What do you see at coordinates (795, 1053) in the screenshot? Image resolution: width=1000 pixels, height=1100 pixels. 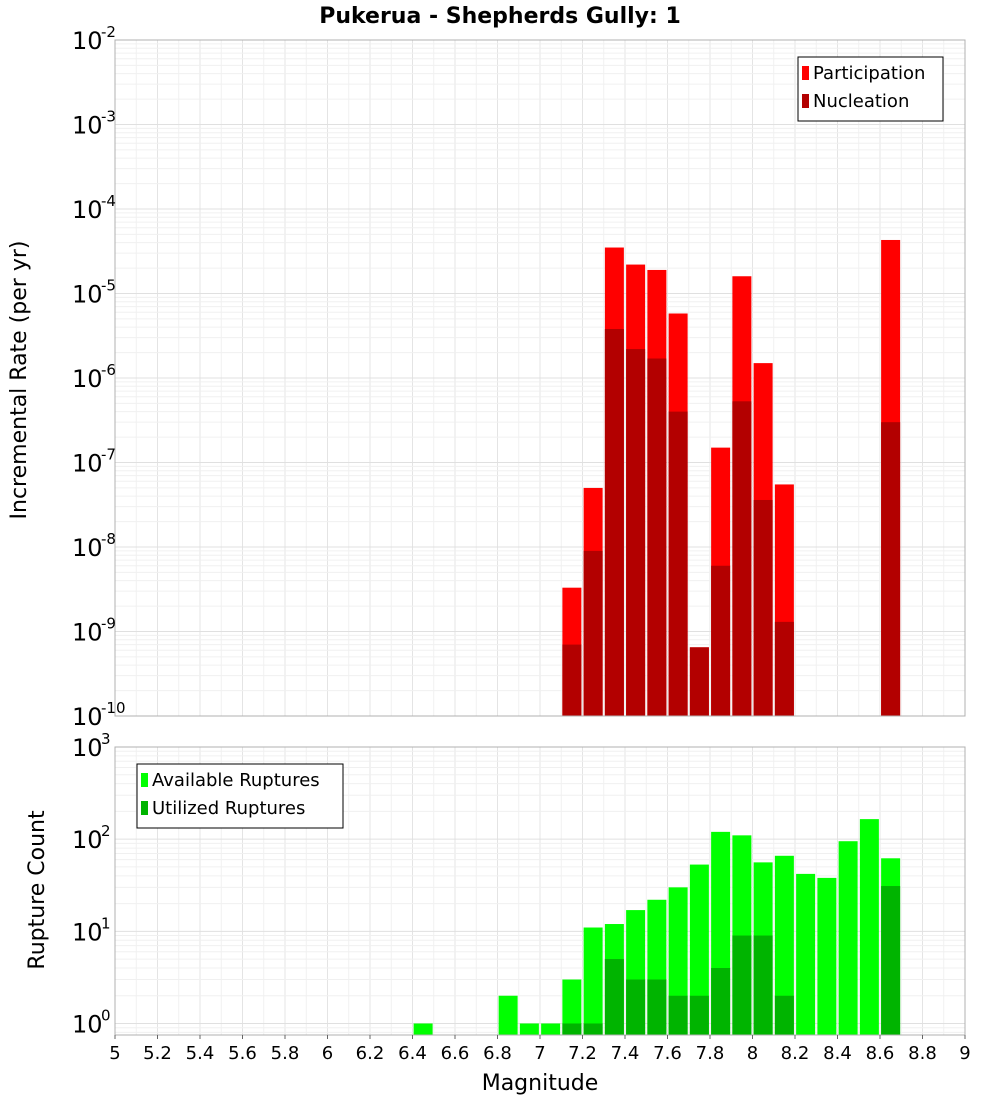 I see `bottom-x-tick-label: 8.2` at bounding box center [795, 1053].